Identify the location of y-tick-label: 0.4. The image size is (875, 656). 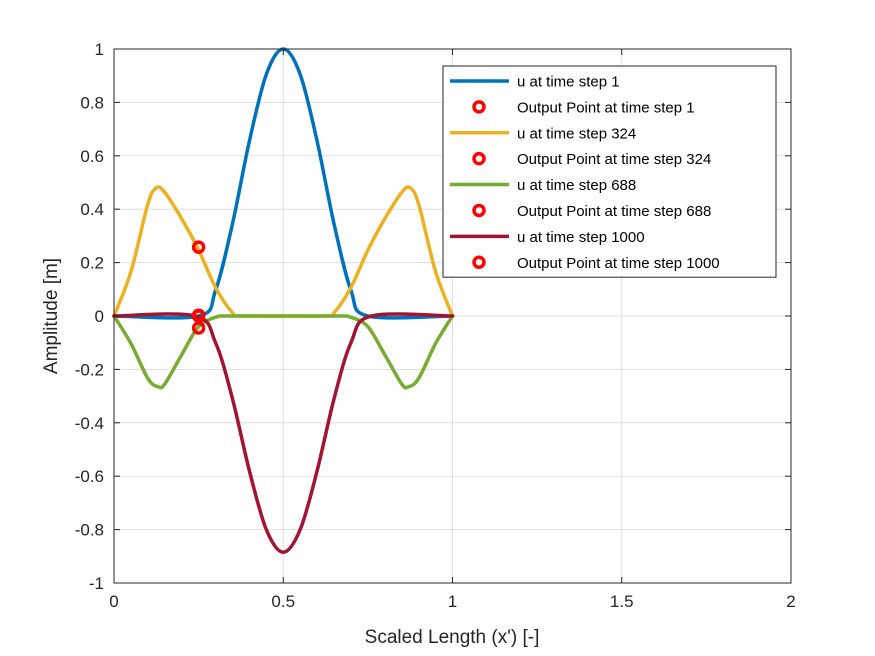
(92, 209).